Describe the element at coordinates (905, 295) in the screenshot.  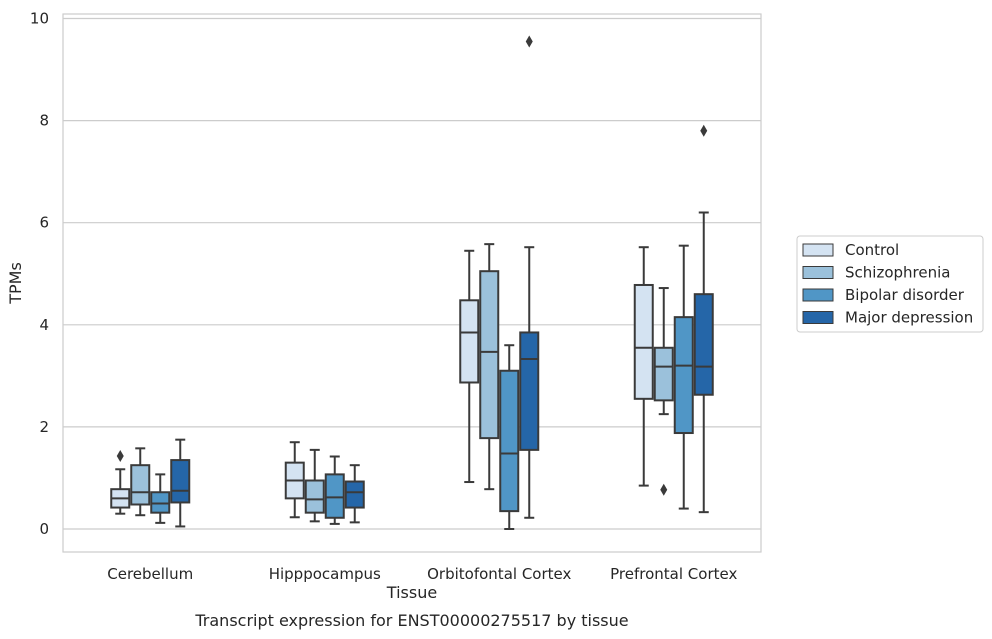
I see `legend-label: Bipolar disorder` at that location.